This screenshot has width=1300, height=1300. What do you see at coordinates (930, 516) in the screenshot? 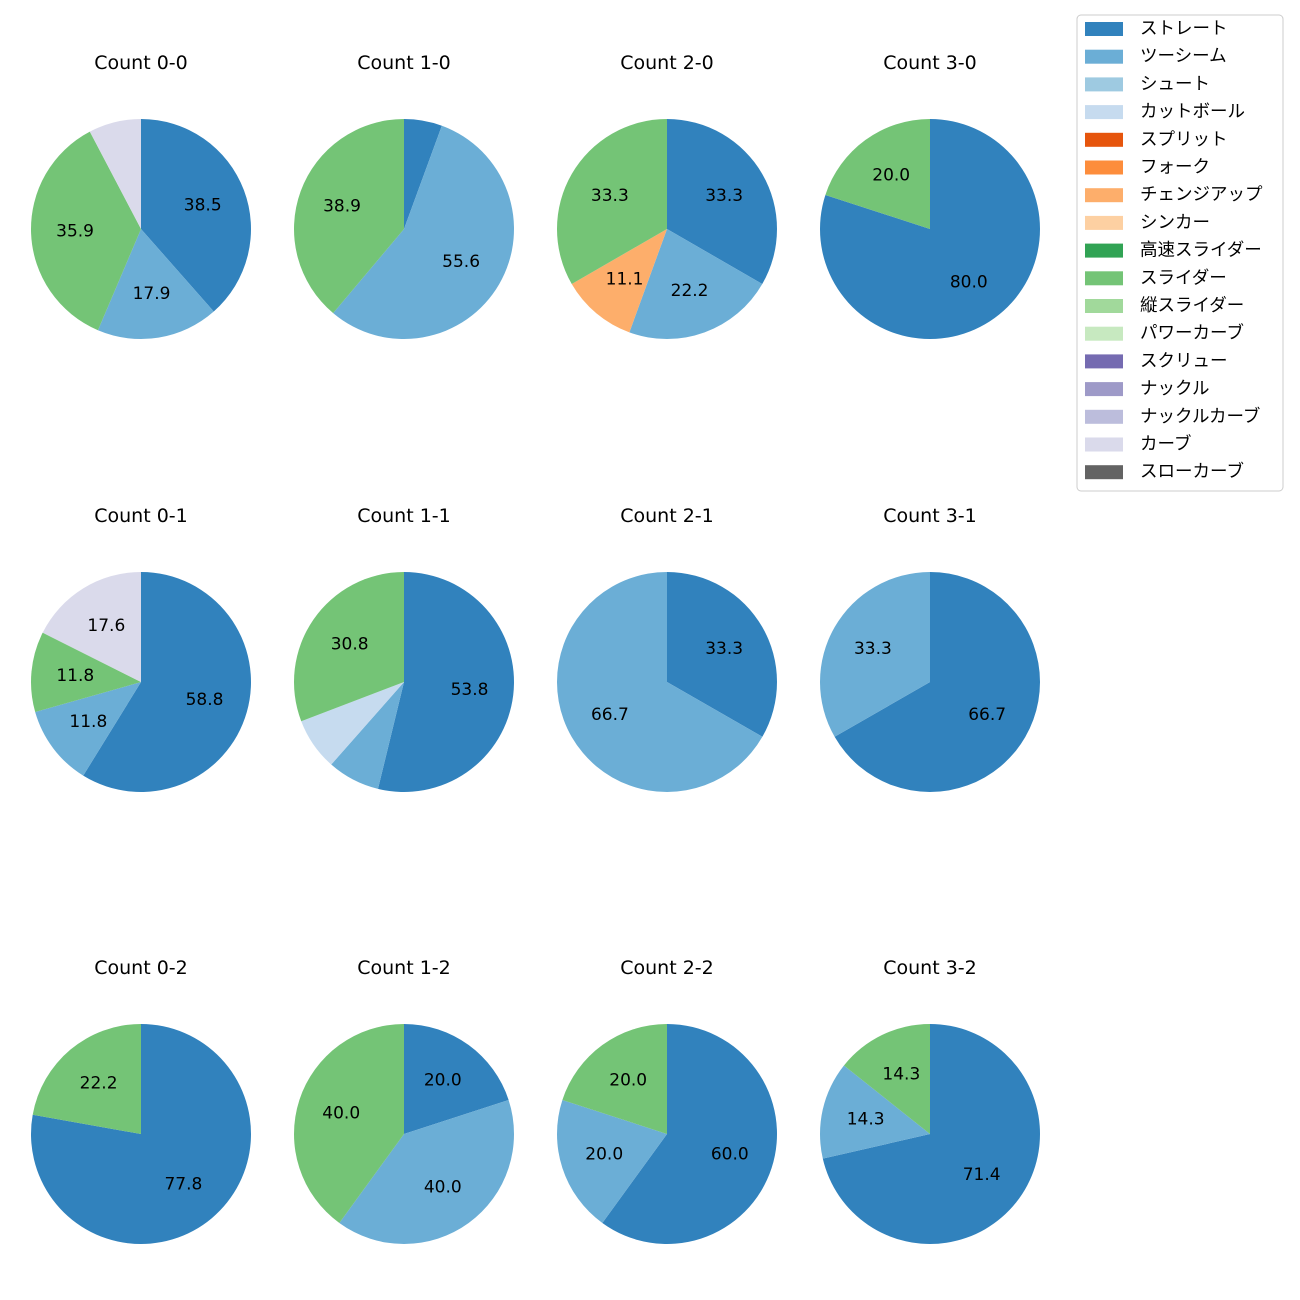
I see `chart-title: Count 3-1` at bounding box center [930, 516].